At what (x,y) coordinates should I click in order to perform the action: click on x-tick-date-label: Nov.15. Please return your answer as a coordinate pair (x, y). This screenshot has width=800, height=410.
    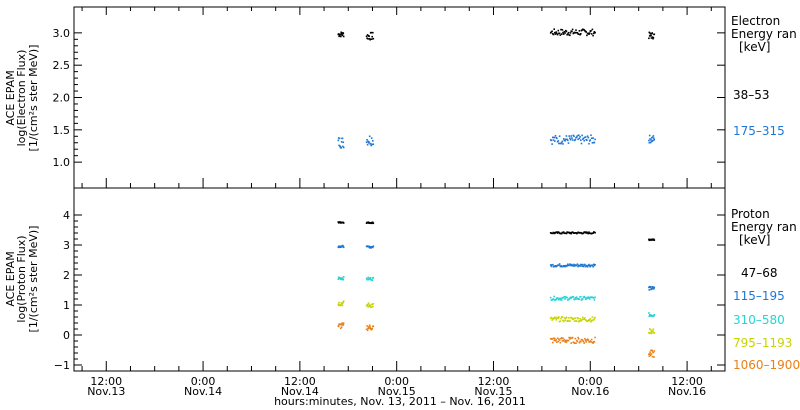
    Looking at the image, I should click on (493, 391).